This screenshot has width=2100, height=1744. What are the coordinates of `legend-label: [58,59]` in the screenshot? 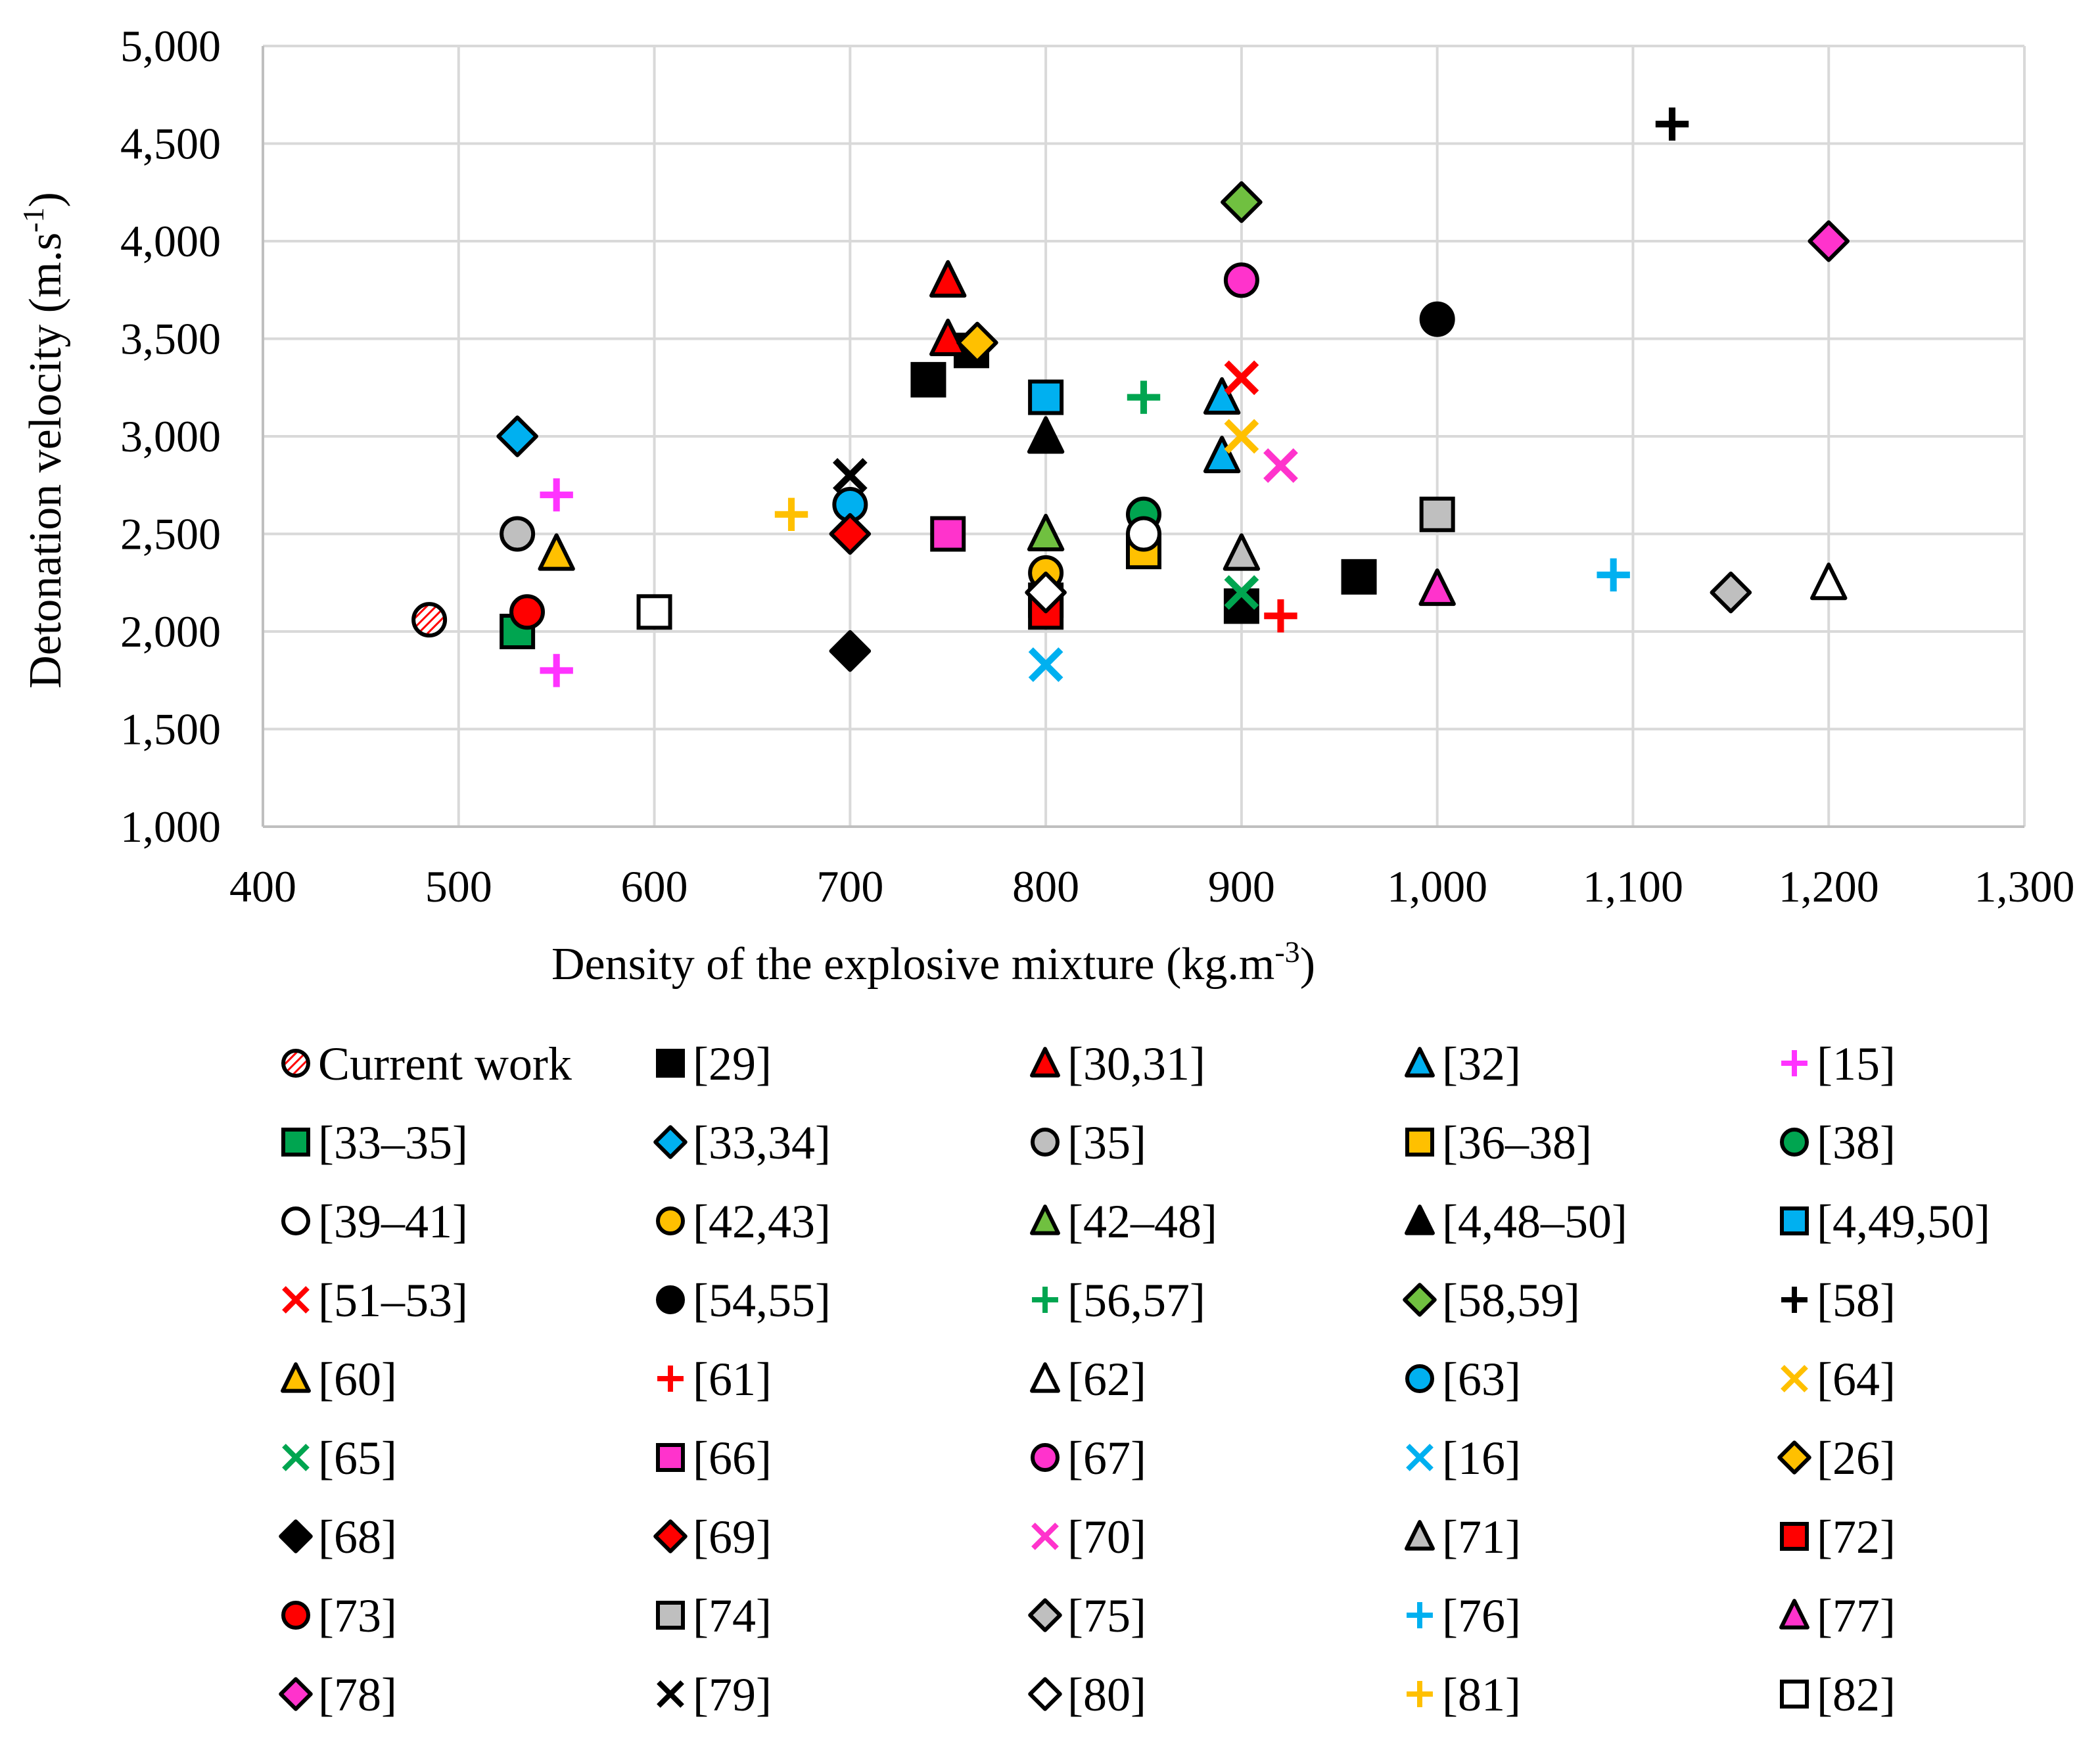 It's located at (1511, 1300).